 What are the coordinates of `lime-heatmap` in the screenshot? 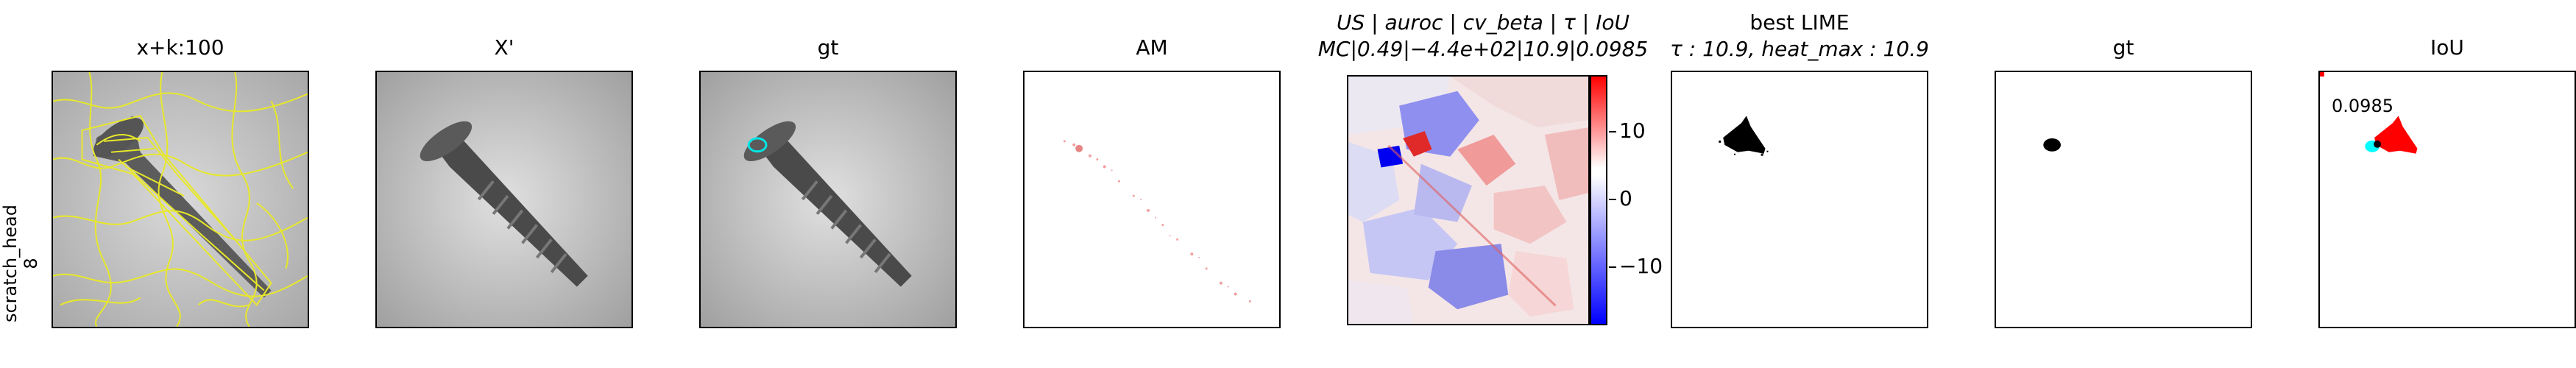 It's located at (1468, 200).